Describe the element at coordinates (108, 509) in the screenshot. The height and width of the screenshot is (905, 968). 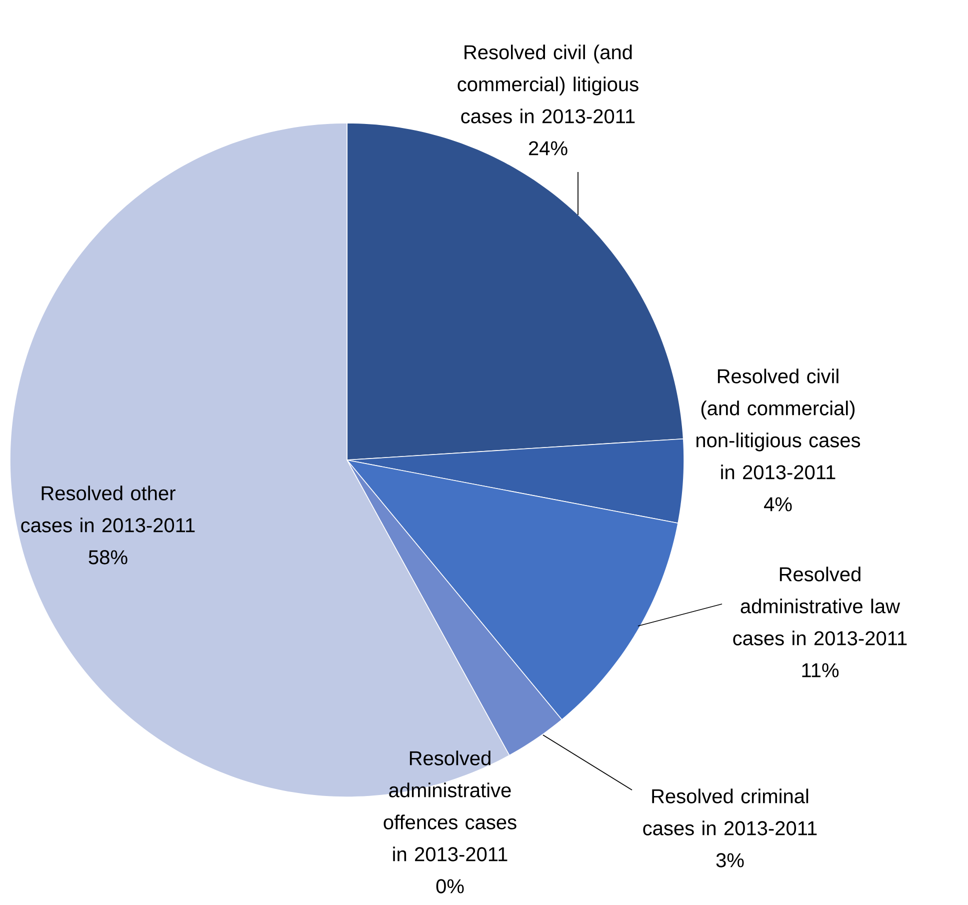
I see `slice-label: Resolved other cases in 2013-2011` at that location.